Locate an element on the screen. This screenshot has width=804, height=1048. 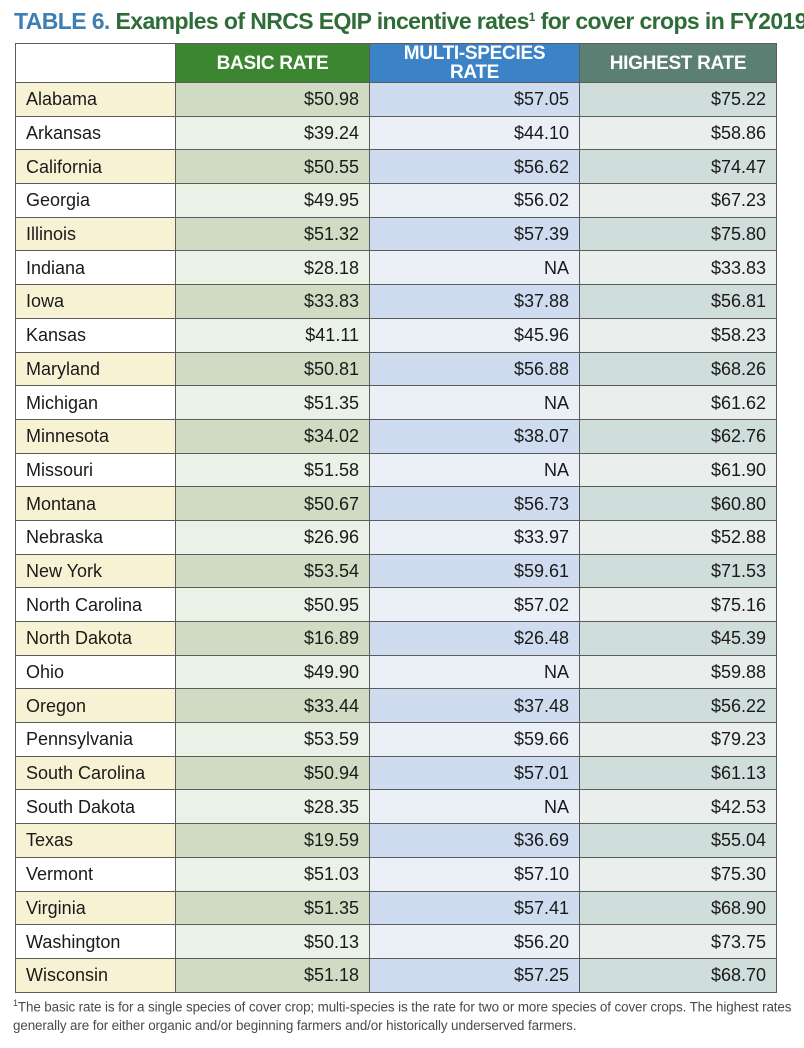
basic-rate-cell: $26.96 is located at coordinates (272, 537).